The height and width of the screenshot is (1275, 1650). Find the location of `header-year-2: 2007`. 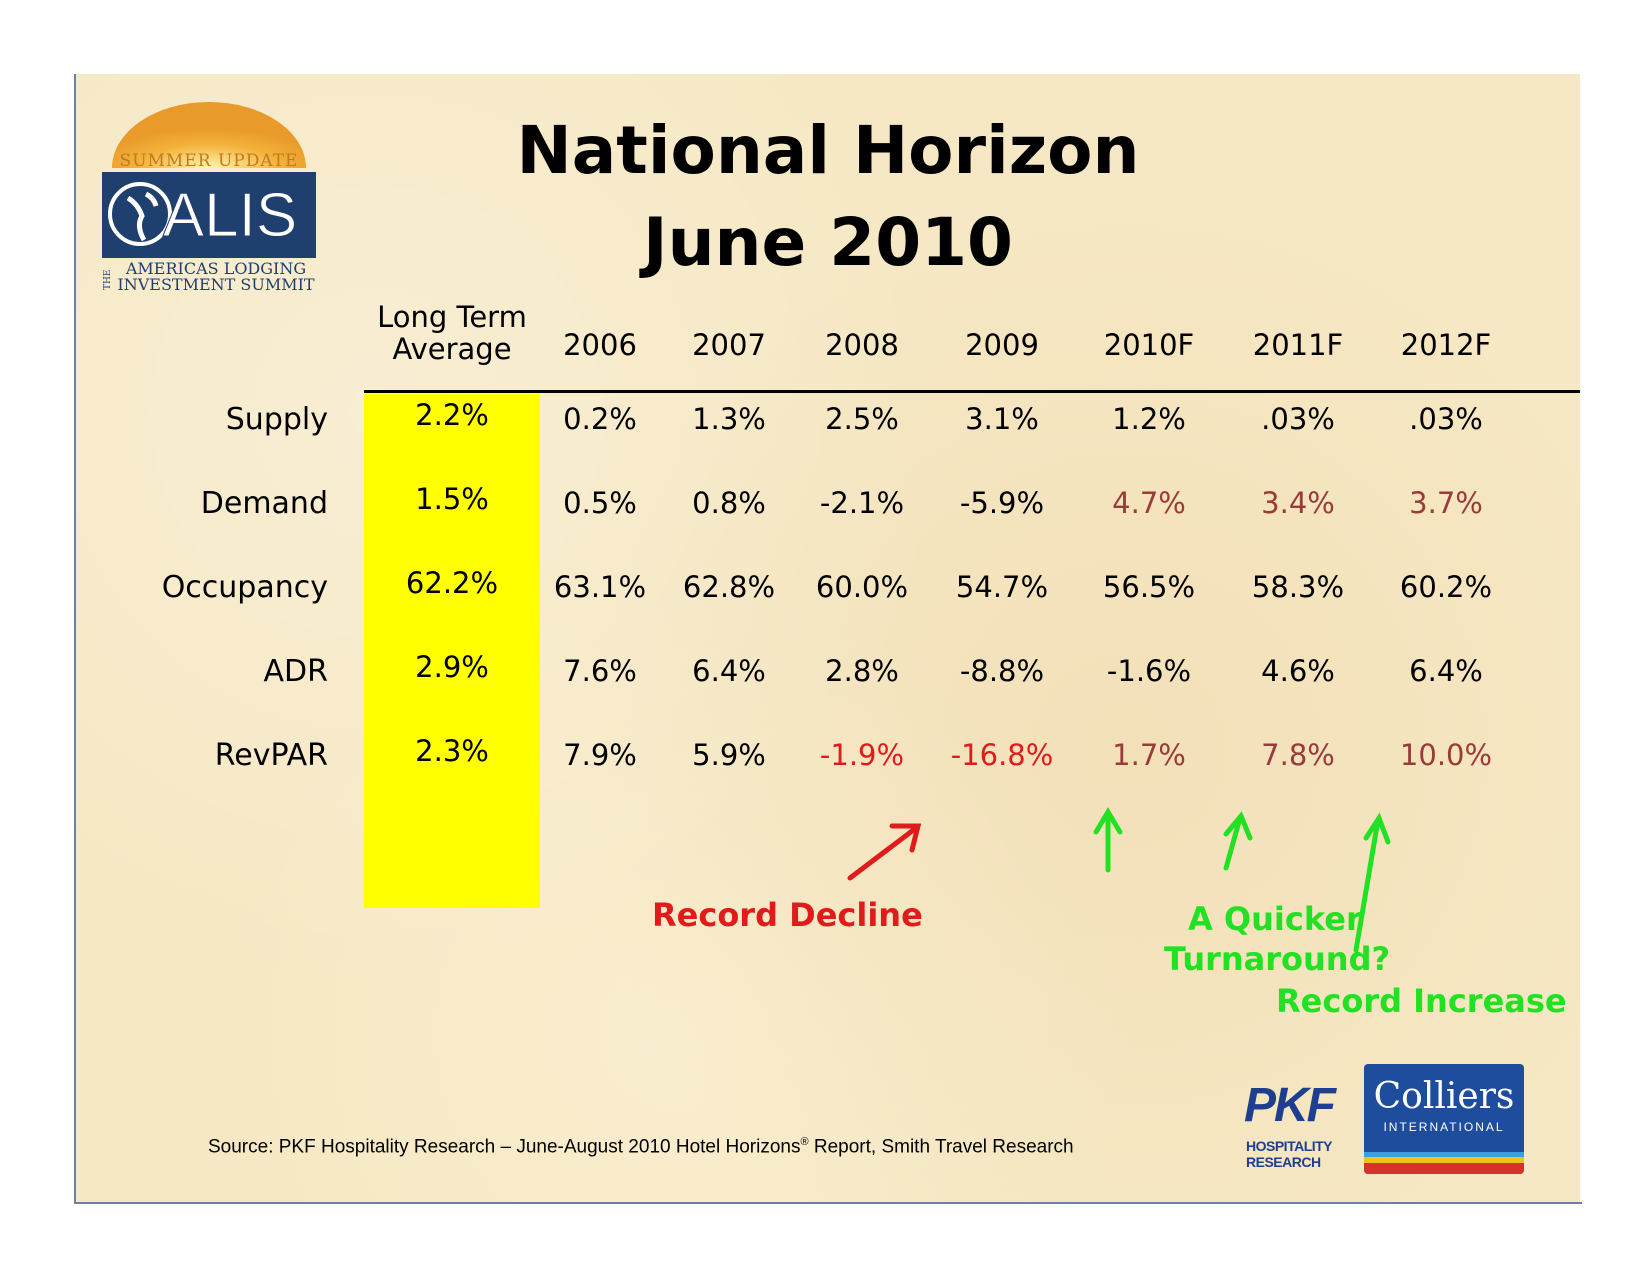

header-year-2: 2007 is located at coordinates (729, 345).